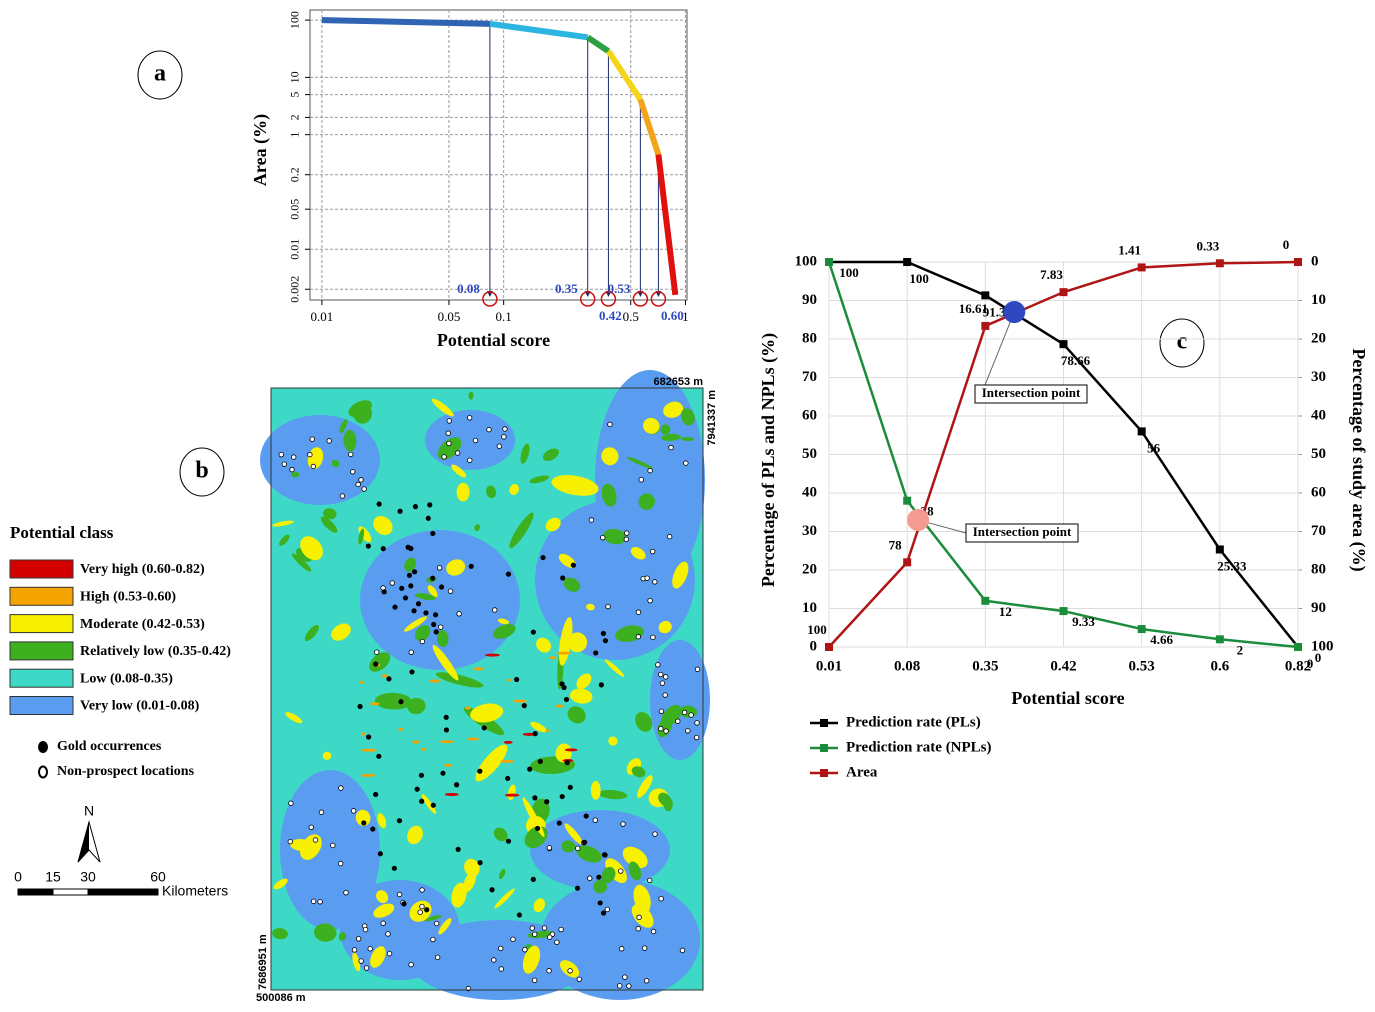 The image size is (1375, 1012). I want to click on x-tick-label: 0.08, so click(907, 666).